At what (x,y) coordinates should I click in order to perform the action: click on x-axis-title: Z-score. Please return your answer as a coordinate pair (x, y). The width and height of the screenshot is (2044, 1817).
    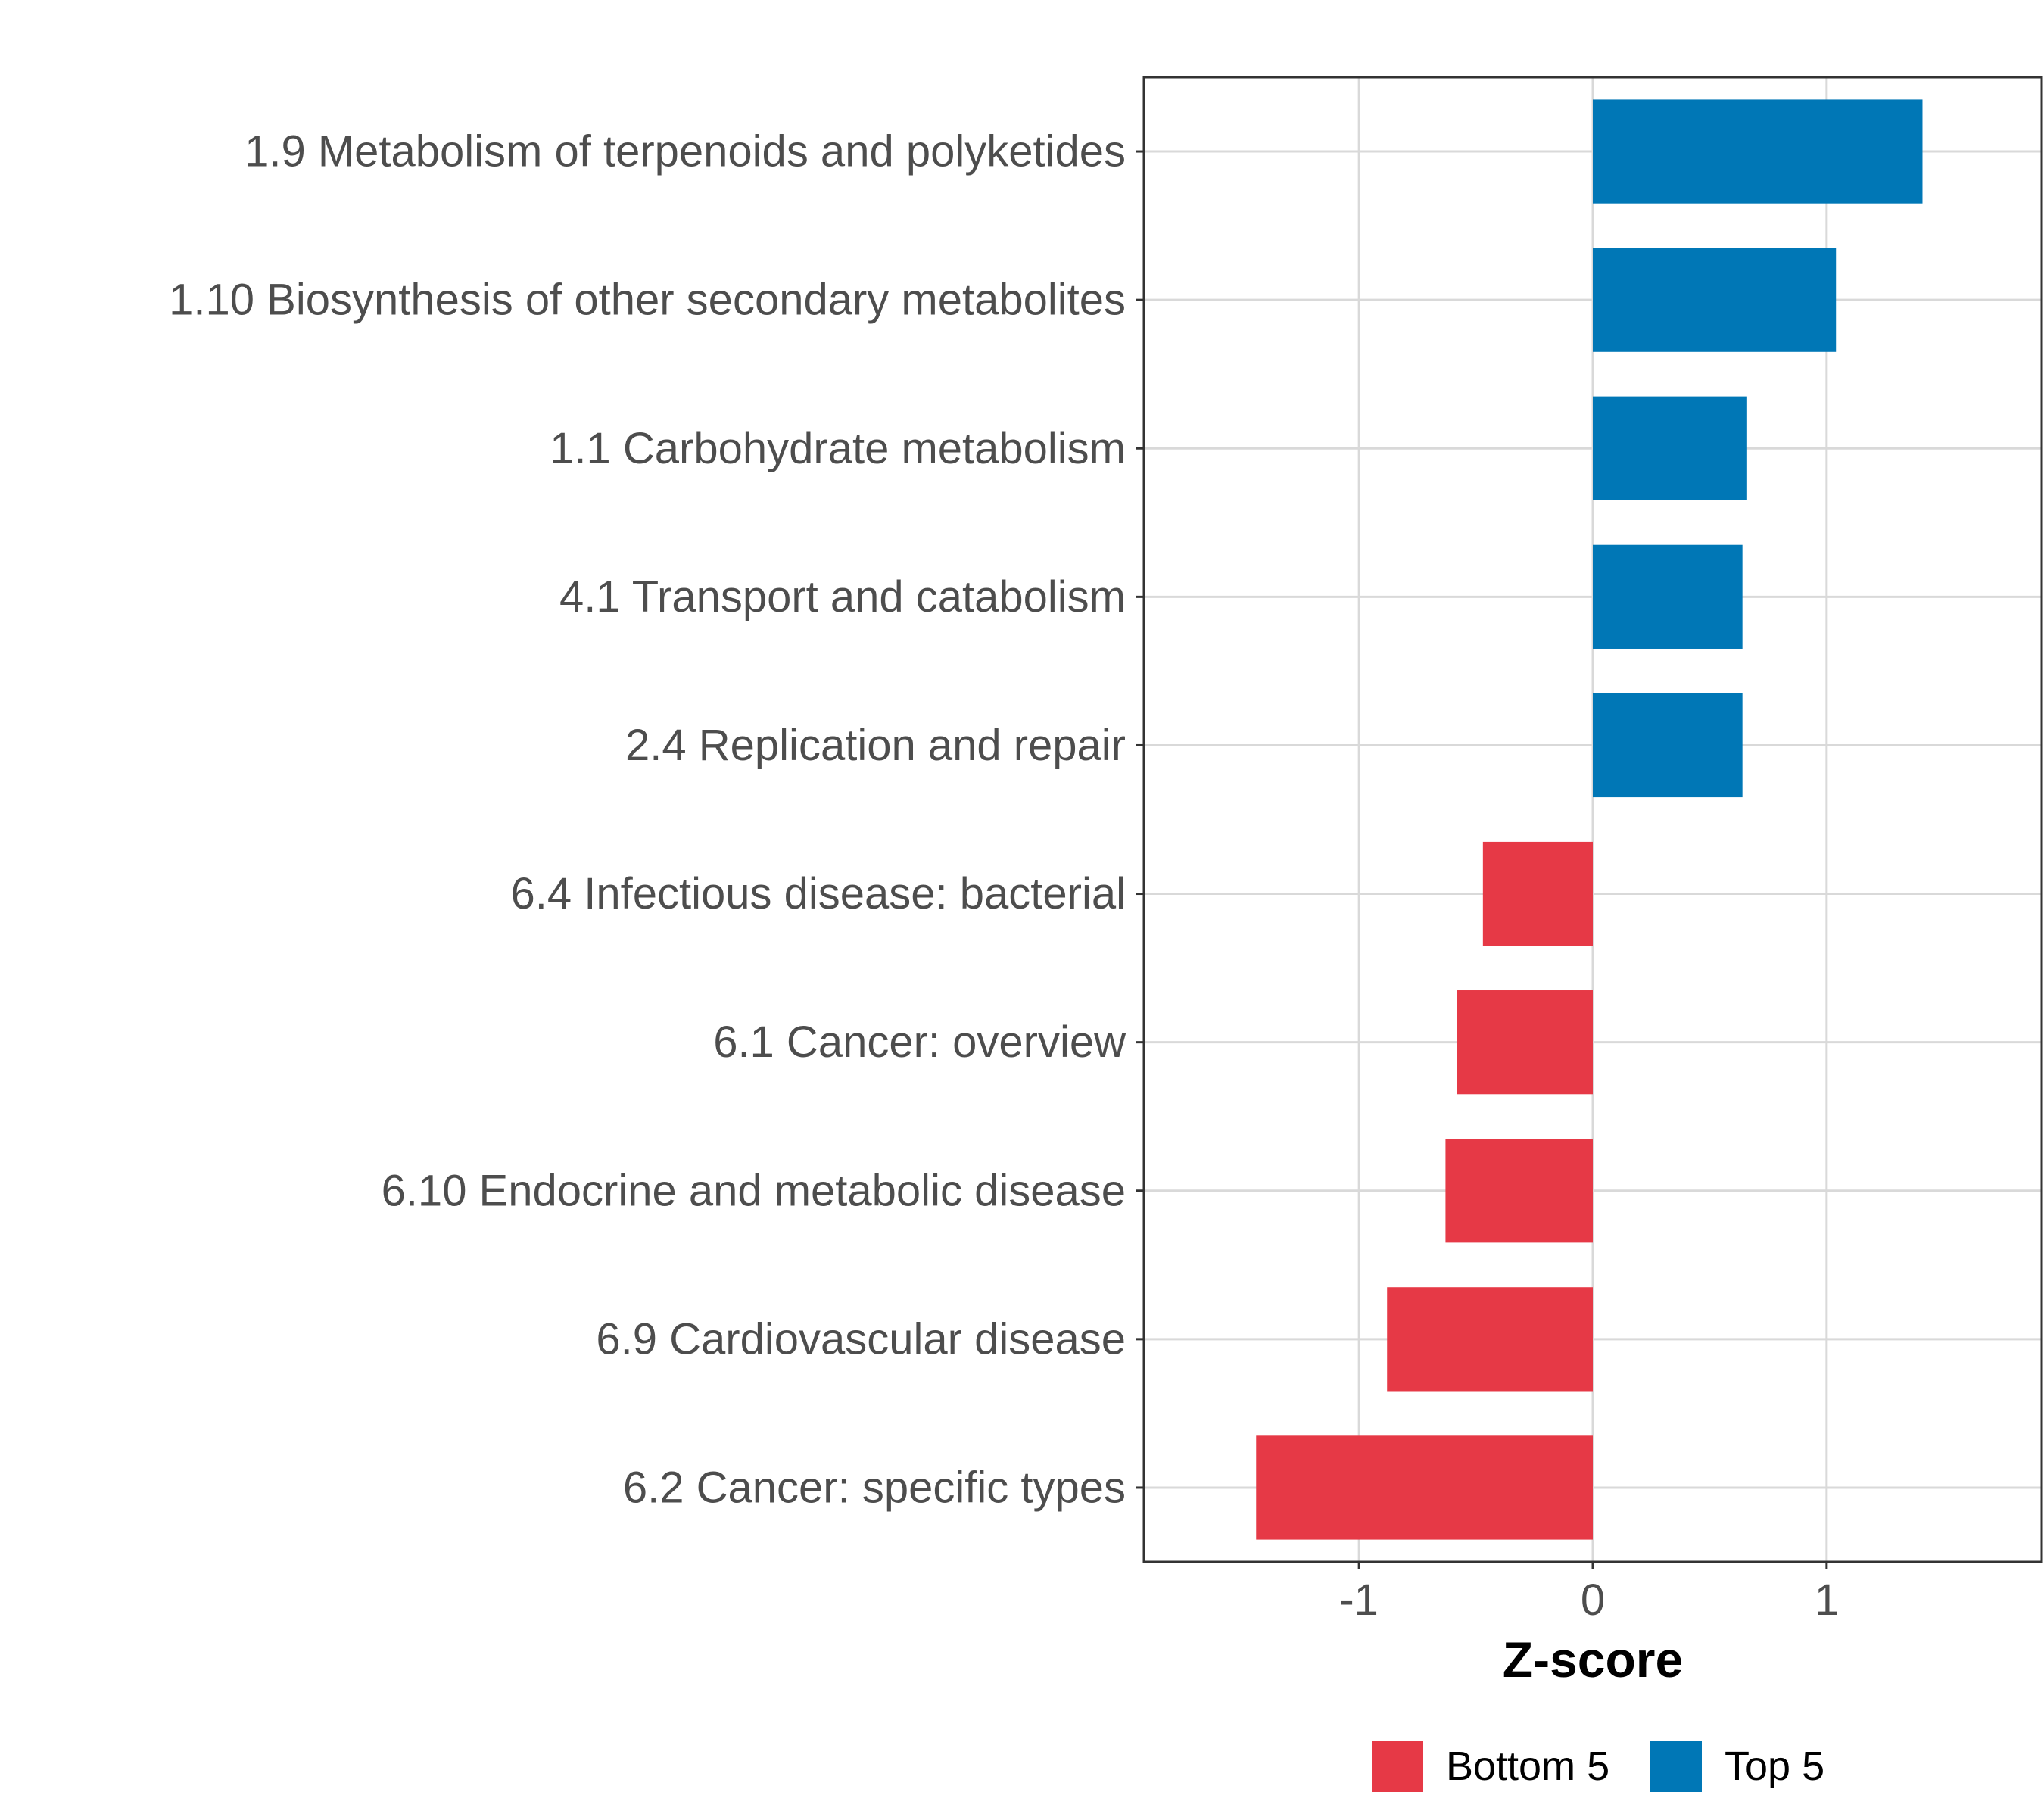
    Looking at the image, I should click on (1593, 1660).